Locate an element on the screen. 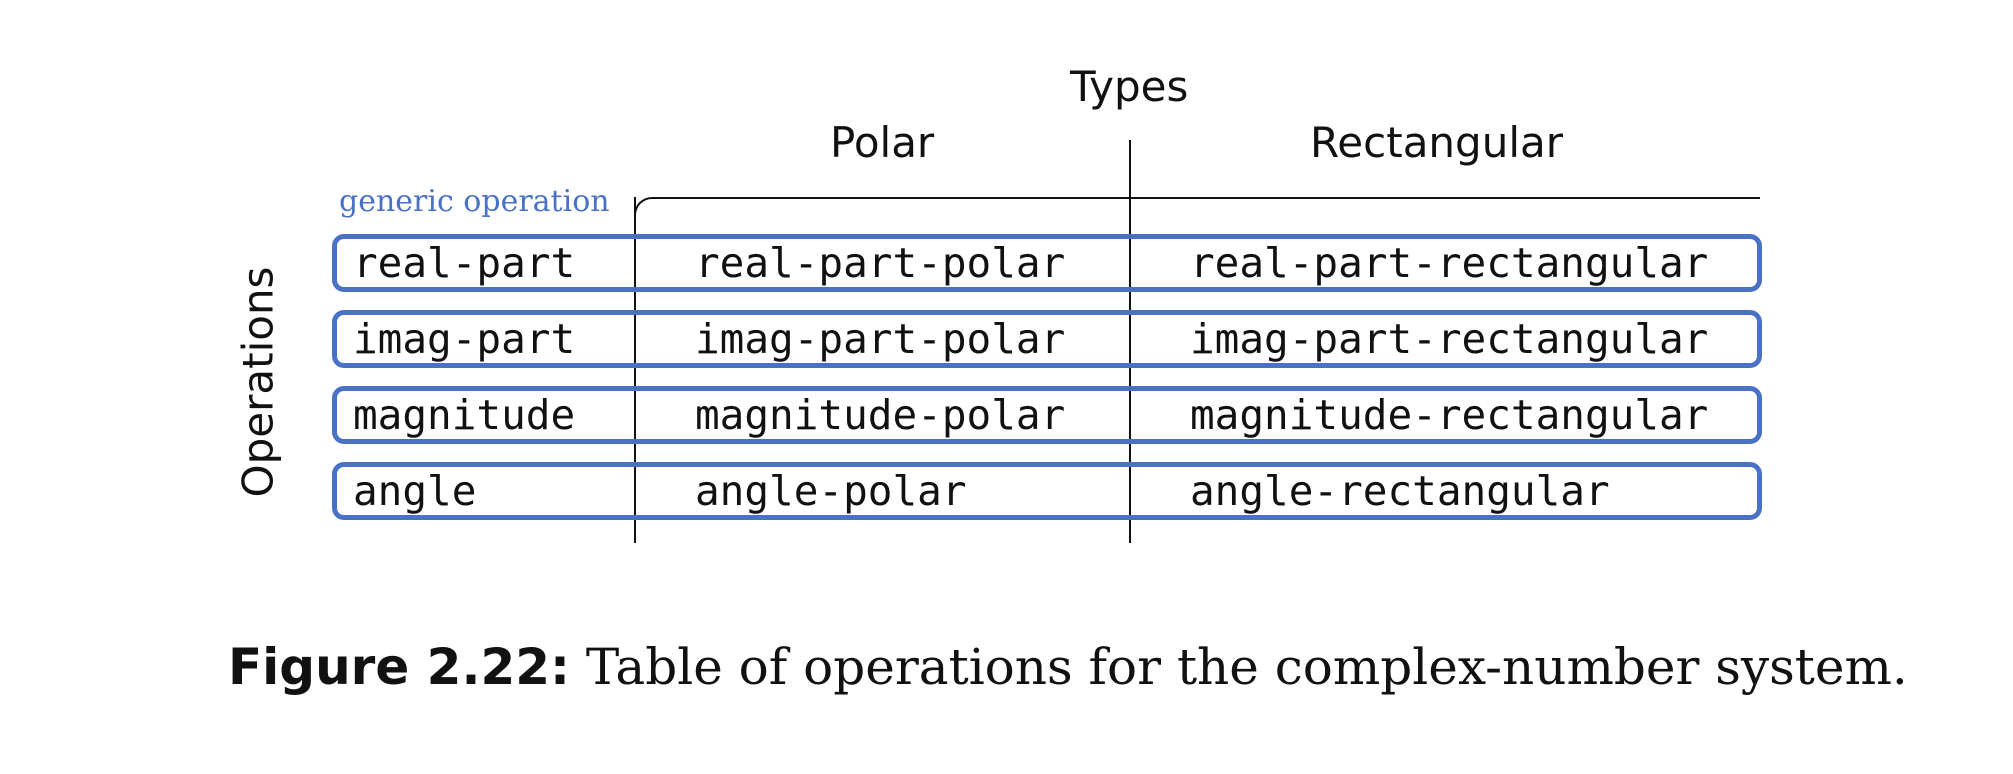 This screenshot has width=2013, height=774. types-header: Types is located at coordinates (1129, 86).